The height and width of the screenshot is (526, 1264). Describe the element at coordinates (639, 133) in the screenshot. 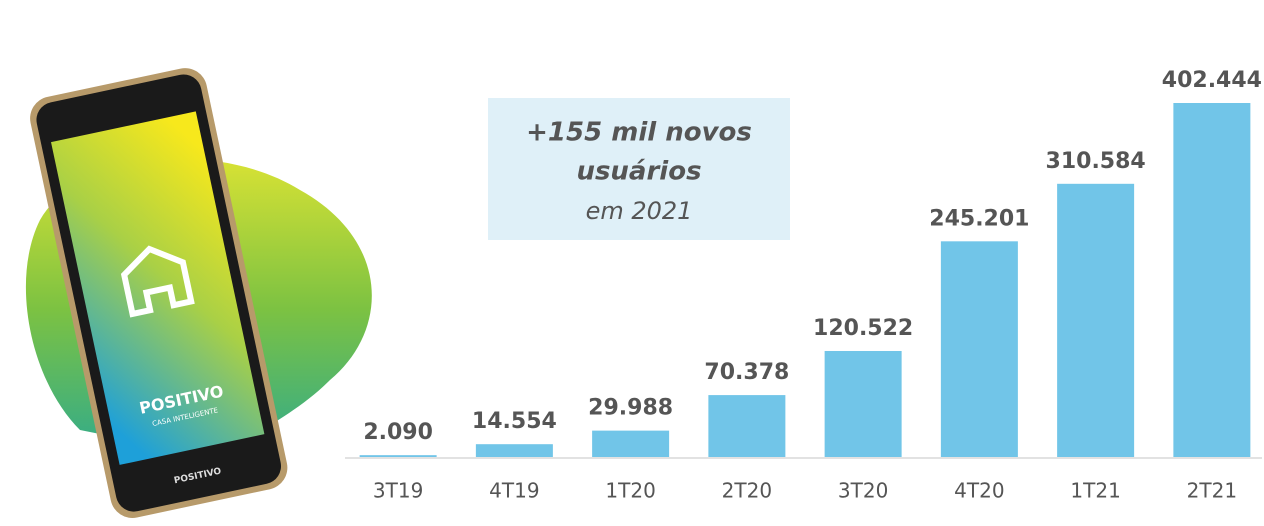

I see `annotation-line: +155 mil novos` at that location.